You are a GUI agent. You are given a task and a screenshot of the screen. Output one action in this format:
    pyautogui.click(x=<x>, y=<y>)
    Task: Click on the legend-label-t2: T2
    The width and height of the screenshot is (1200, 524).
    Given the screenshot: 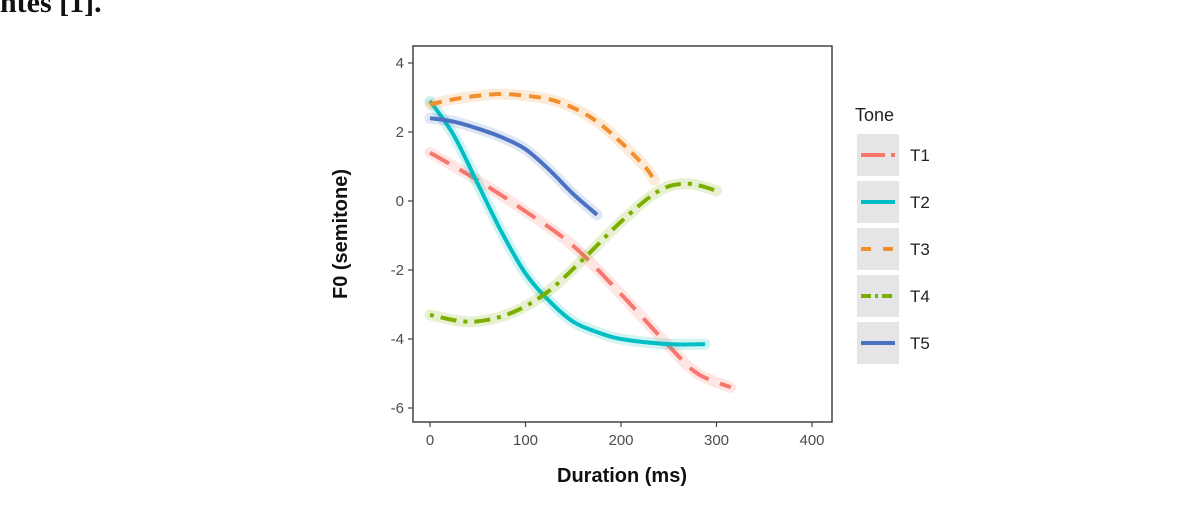 What is the action you would take?
    pyautogui.click(x=920, y=202)
    